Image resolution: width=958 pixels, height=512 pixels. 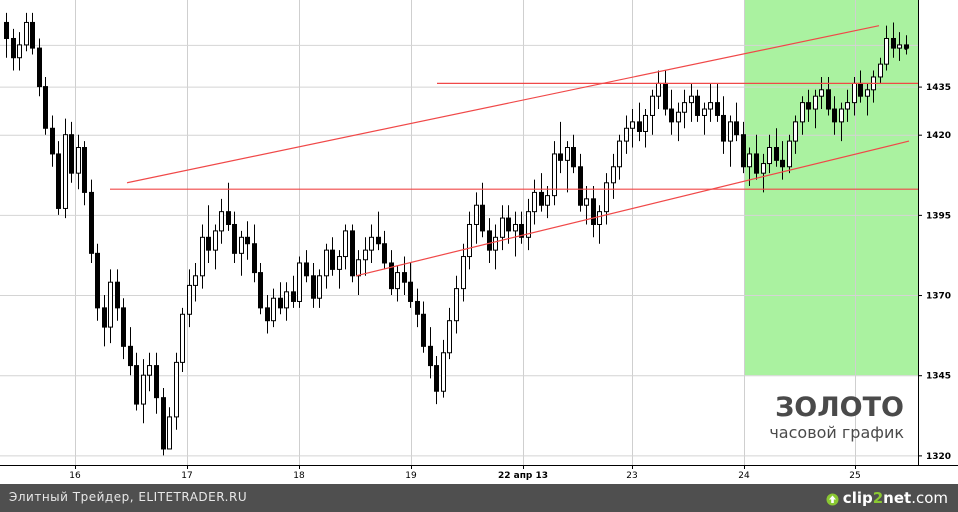 What do you see at coordinates (938, 216) in the screenshot?
I see `y-tick-label: 1395` at bounding box center [938, 216].